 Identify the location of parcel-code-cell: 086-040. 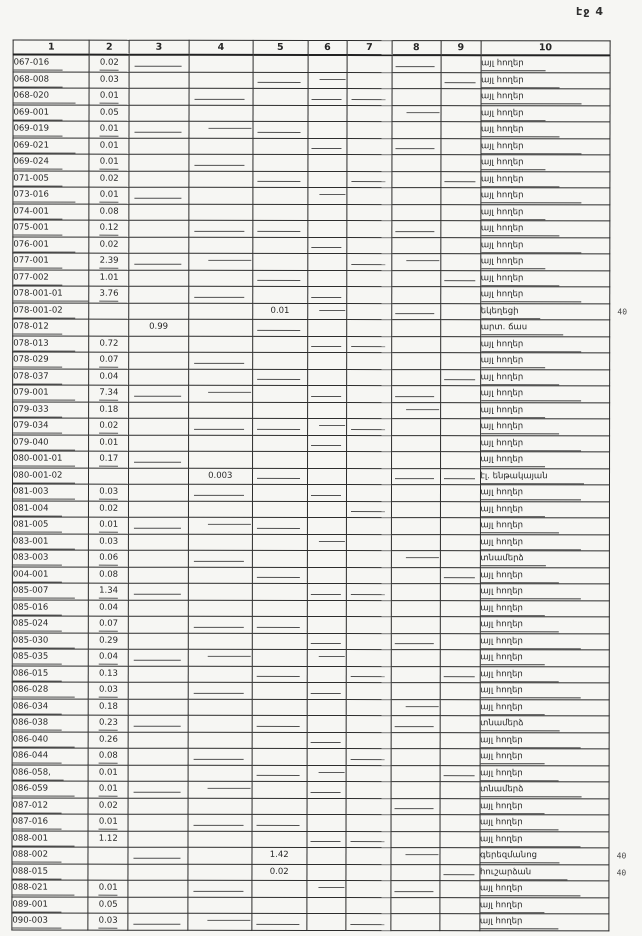
(50, 740).